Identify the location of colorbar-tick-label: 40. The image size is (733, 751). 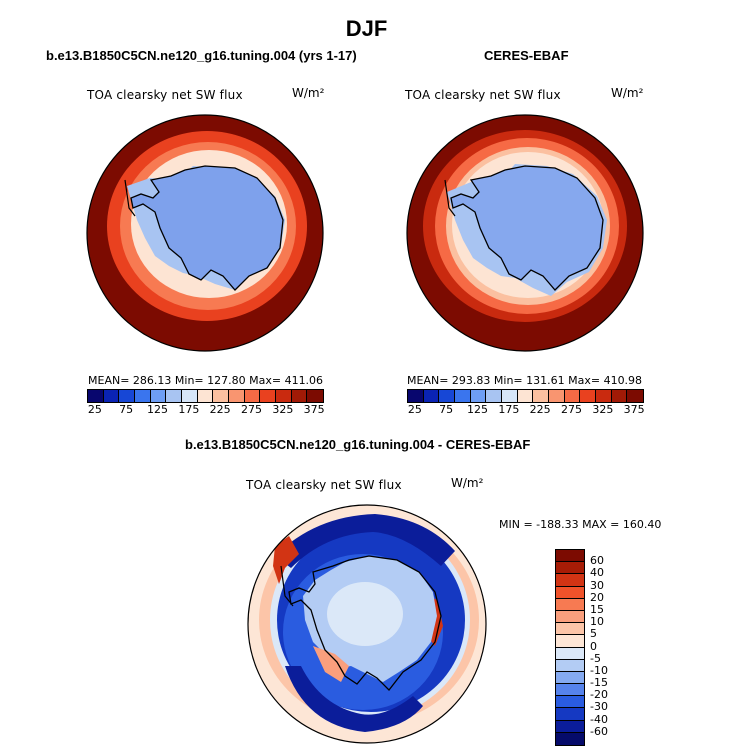
(597, 573).